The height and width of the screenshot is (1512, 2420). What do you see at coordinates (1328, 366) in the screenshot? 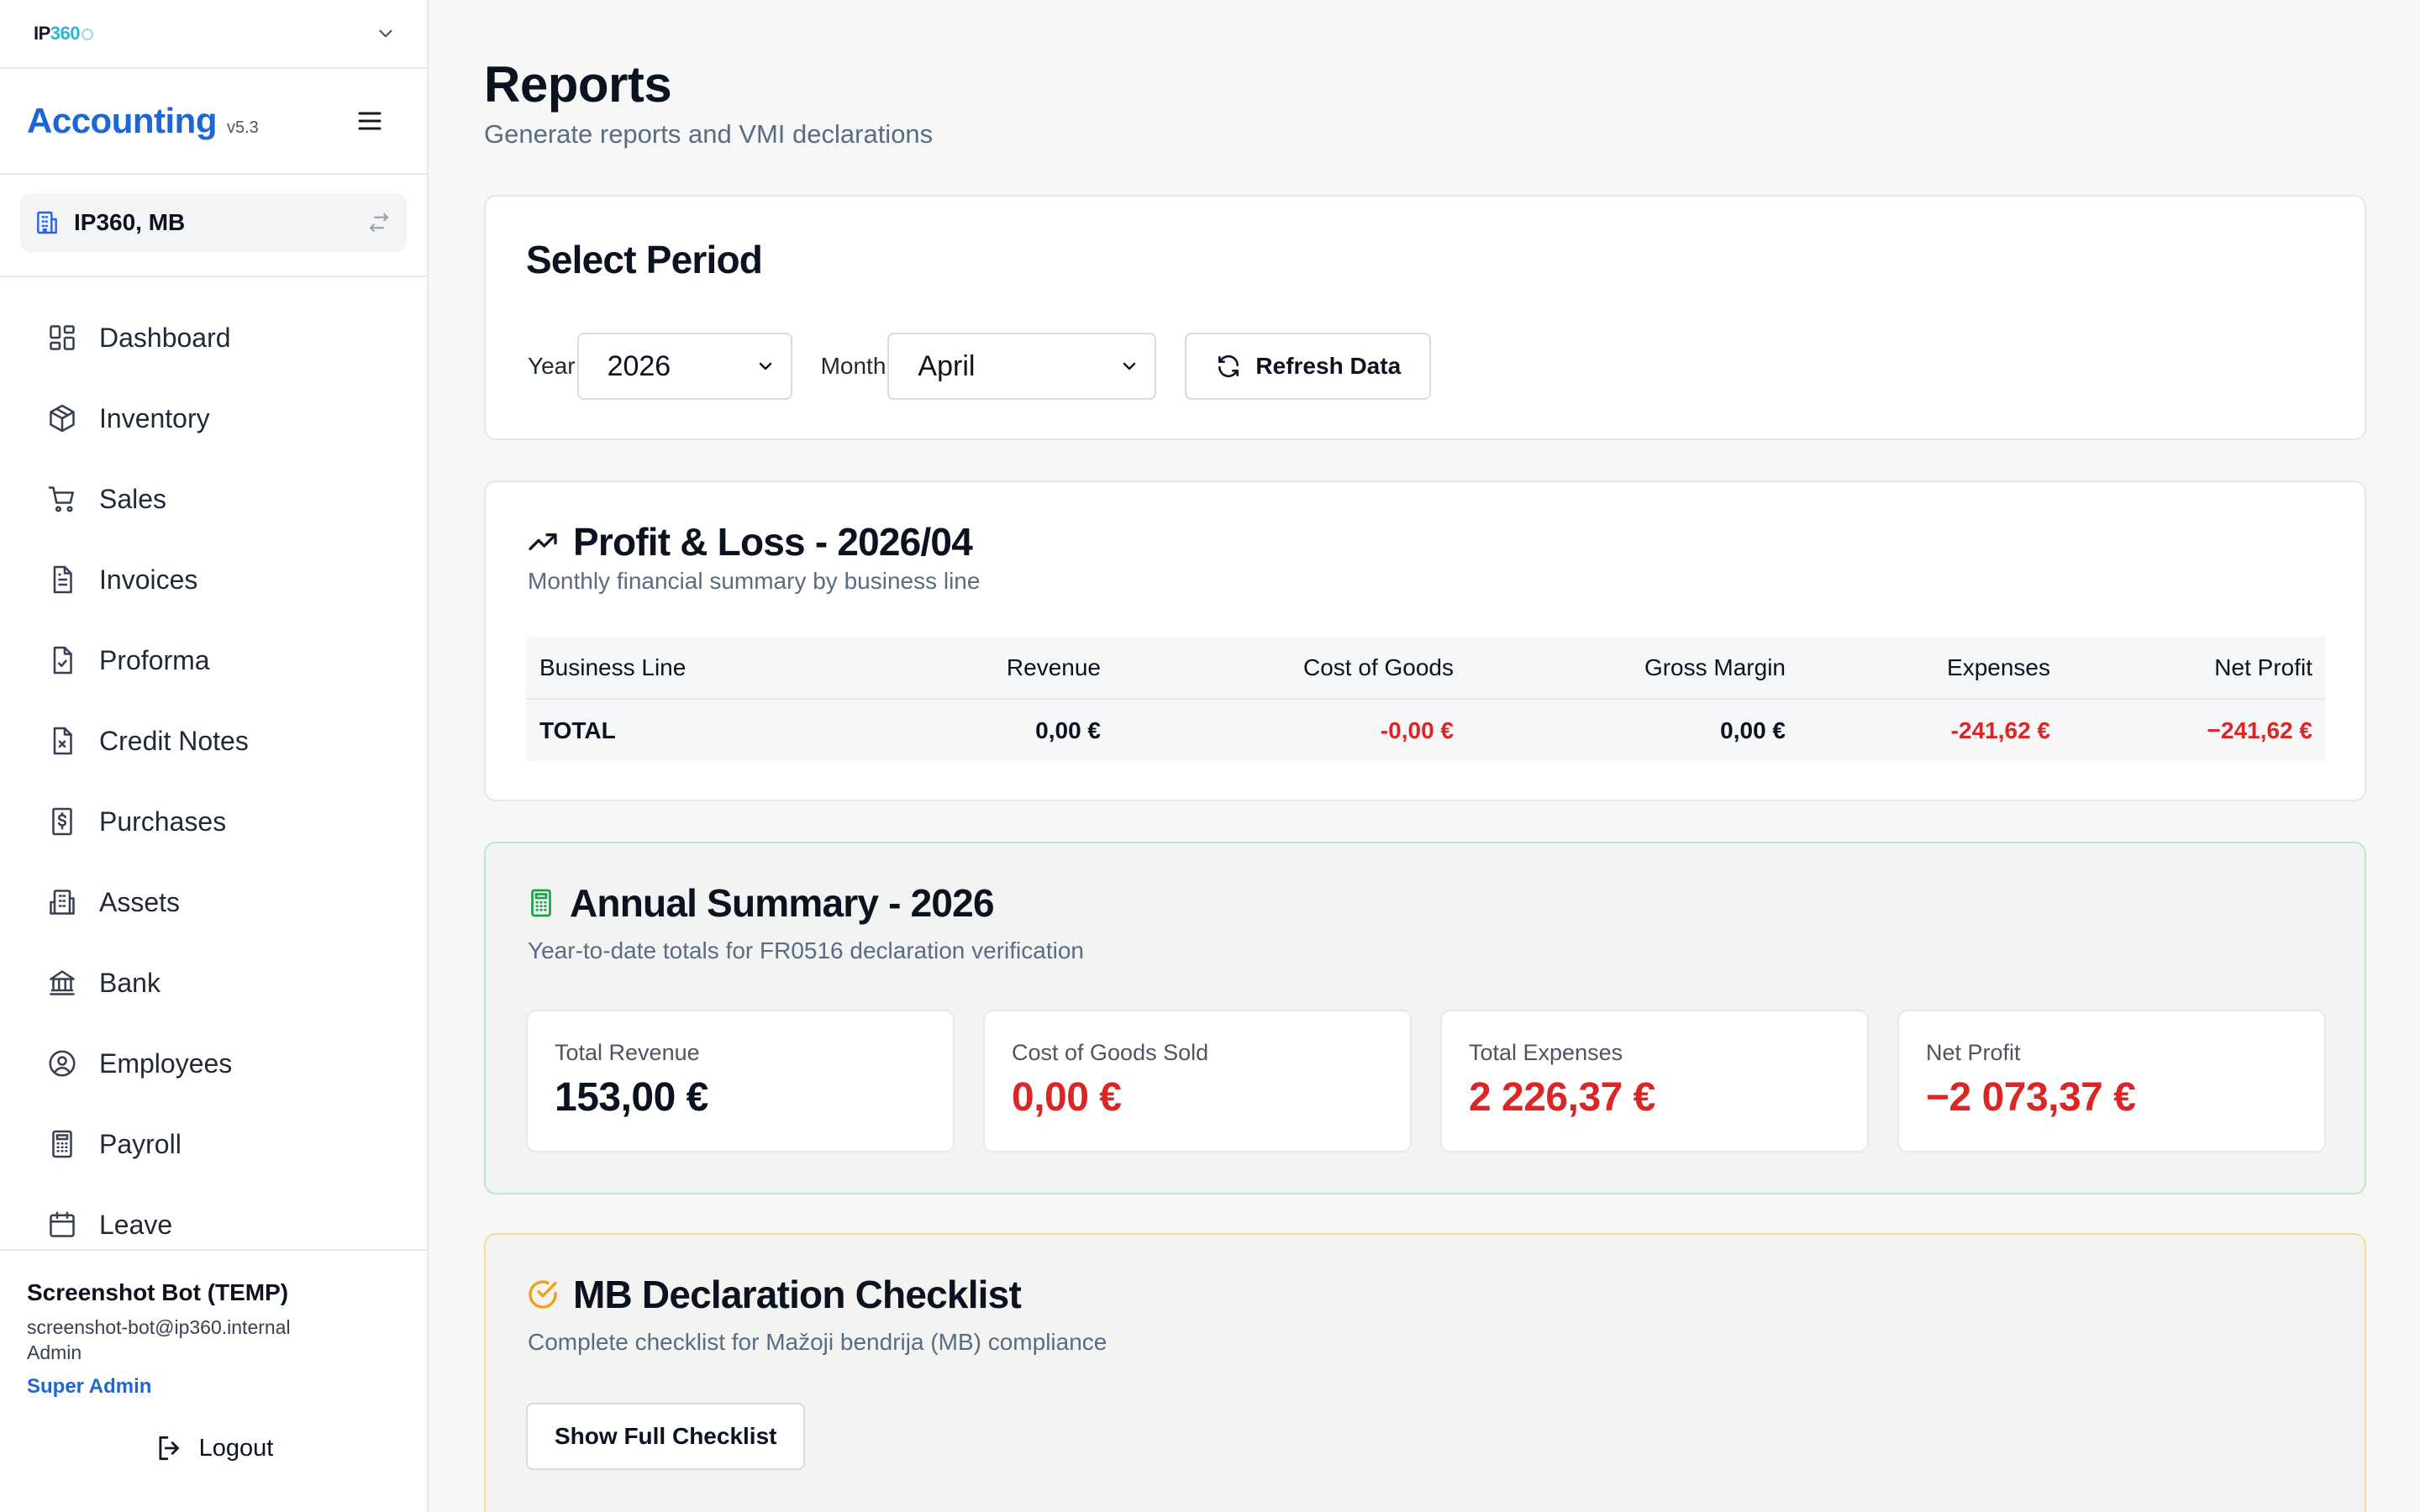
I see `refresh-data-label: Refresh Data` at bounding box center [1328, 366].